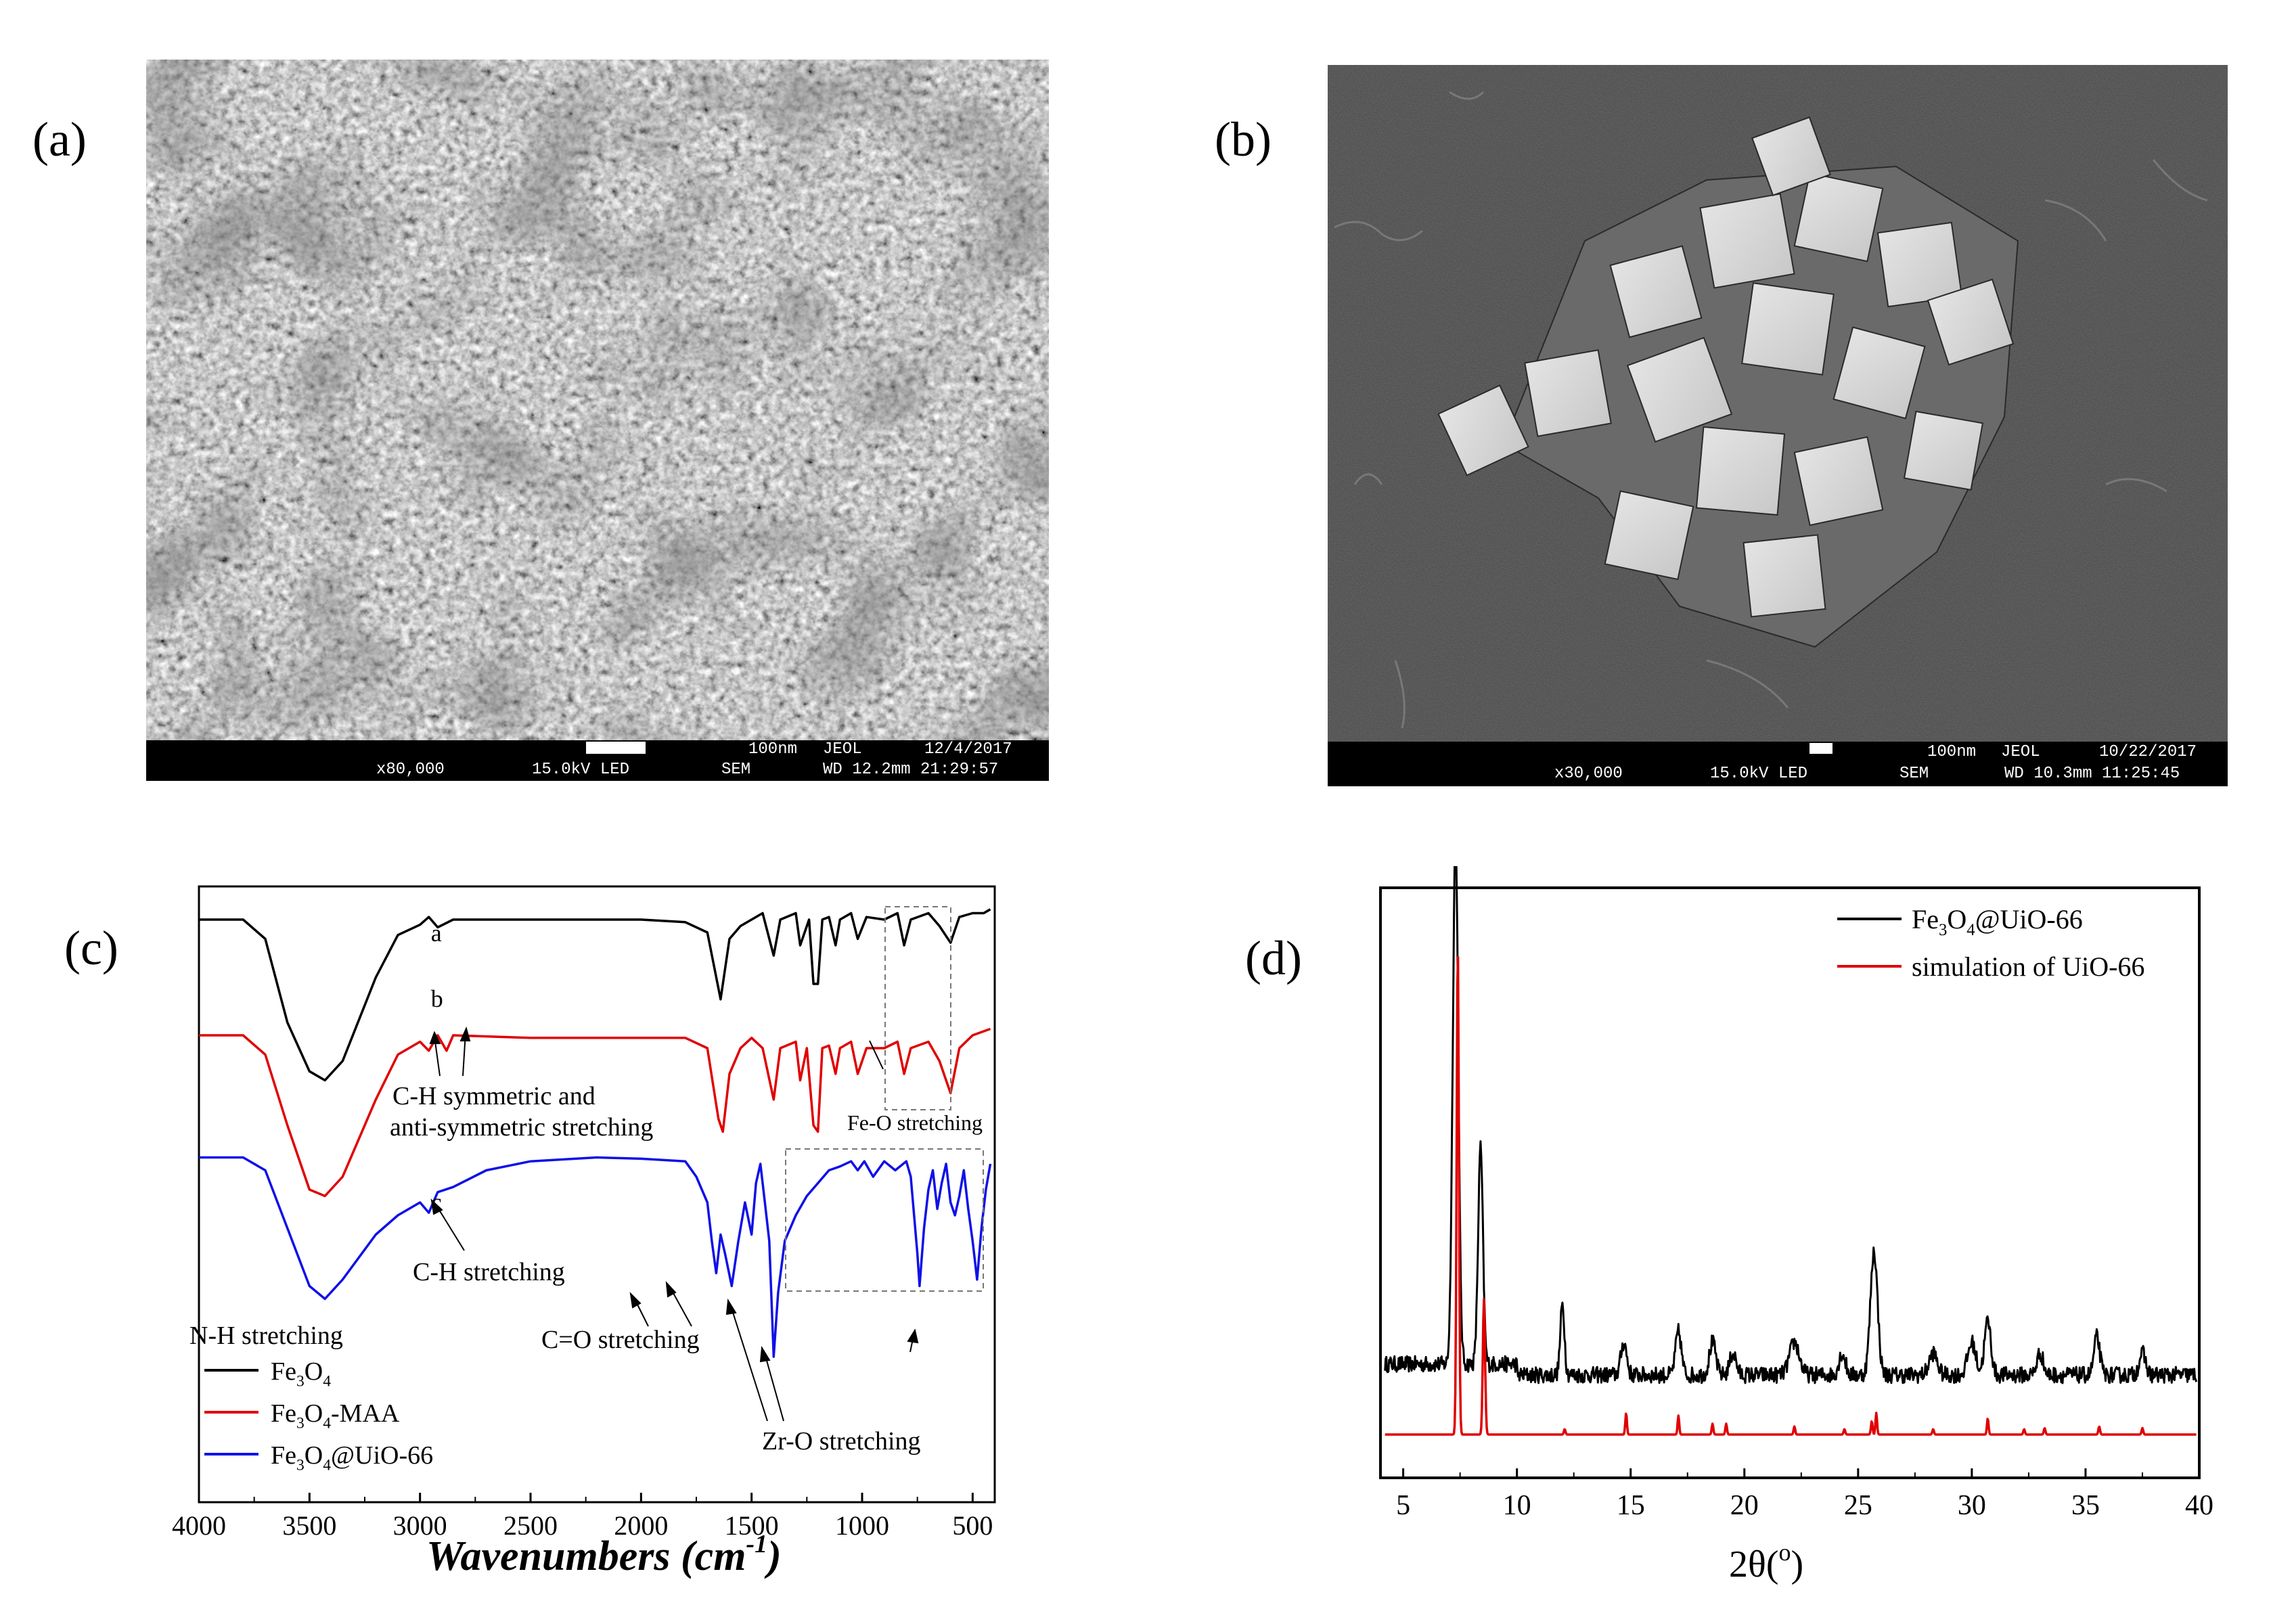  What do you see at coordinates (199, 1525) in the screenshot?
I see `ftir-xtick-label: 4000` at bounding box center [199, 1525].